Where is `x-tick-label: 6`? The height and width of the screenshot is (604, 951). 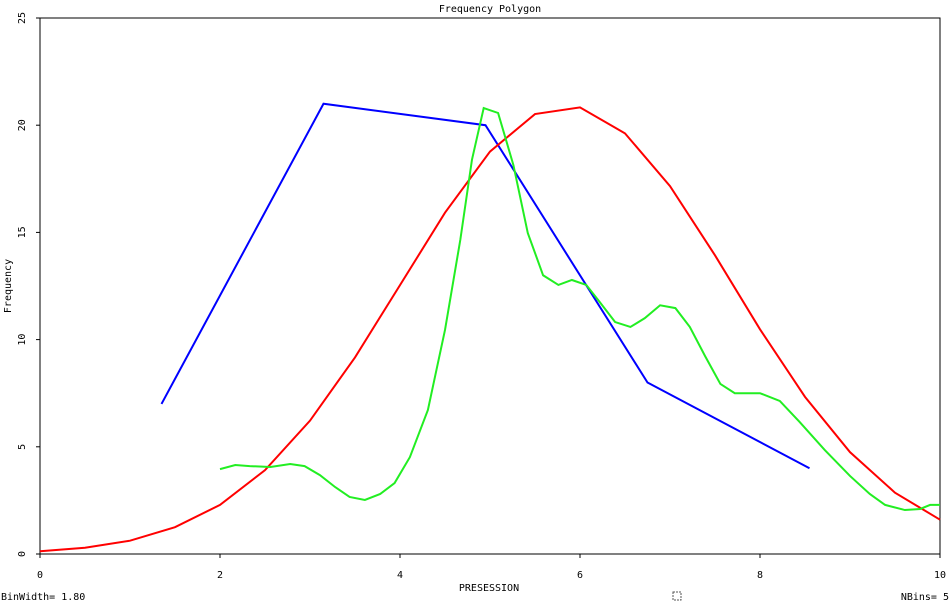 x-tick-label: 6 is located at coordinates (580, 575).